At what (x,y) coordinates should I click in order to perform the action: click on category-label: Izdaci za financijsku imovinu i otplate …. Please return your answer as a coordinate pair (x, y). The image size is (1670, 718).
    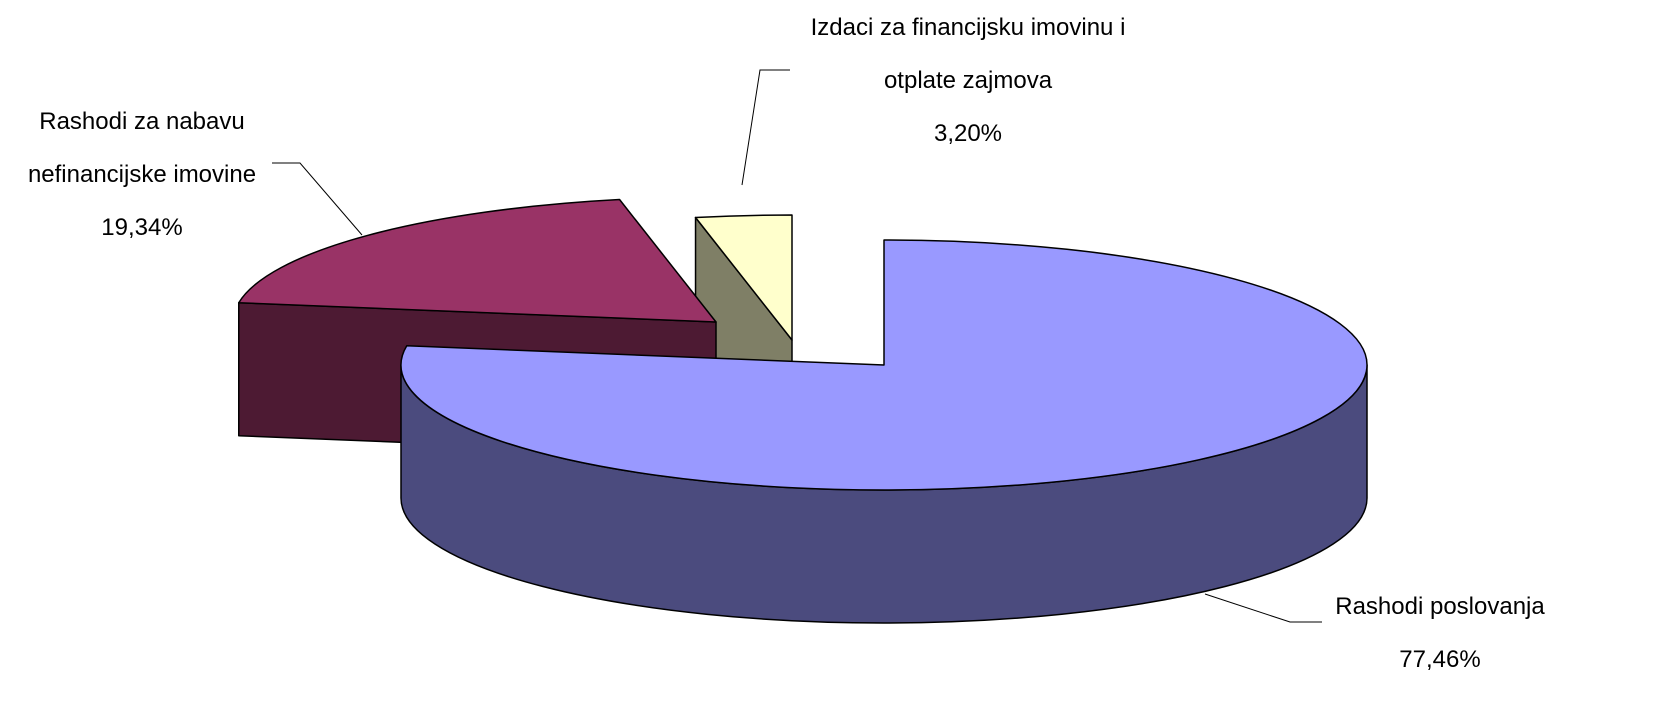
    Looking at the image, I should click on (968, 54).